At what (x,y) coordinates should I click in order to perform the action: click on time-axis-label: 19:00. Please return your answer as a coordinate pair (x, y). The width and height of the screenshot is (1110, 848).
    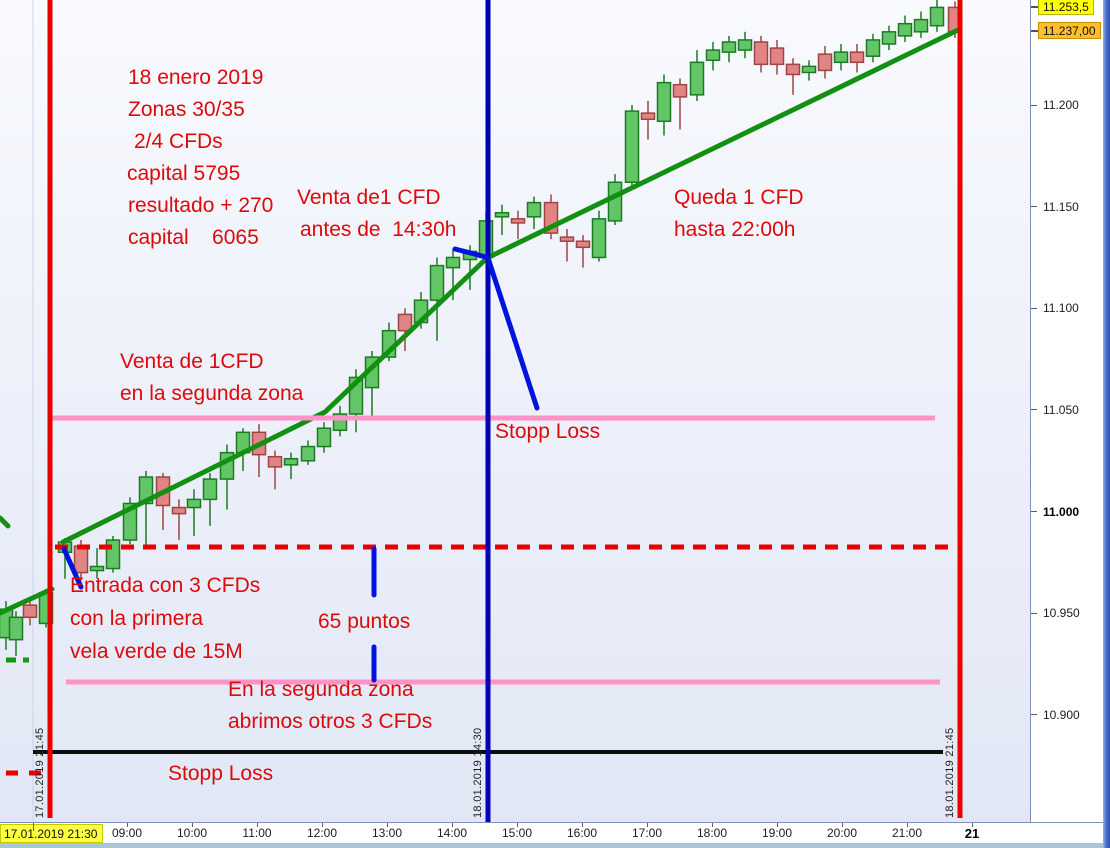
    Looking at the image, I should click on (777, 833).